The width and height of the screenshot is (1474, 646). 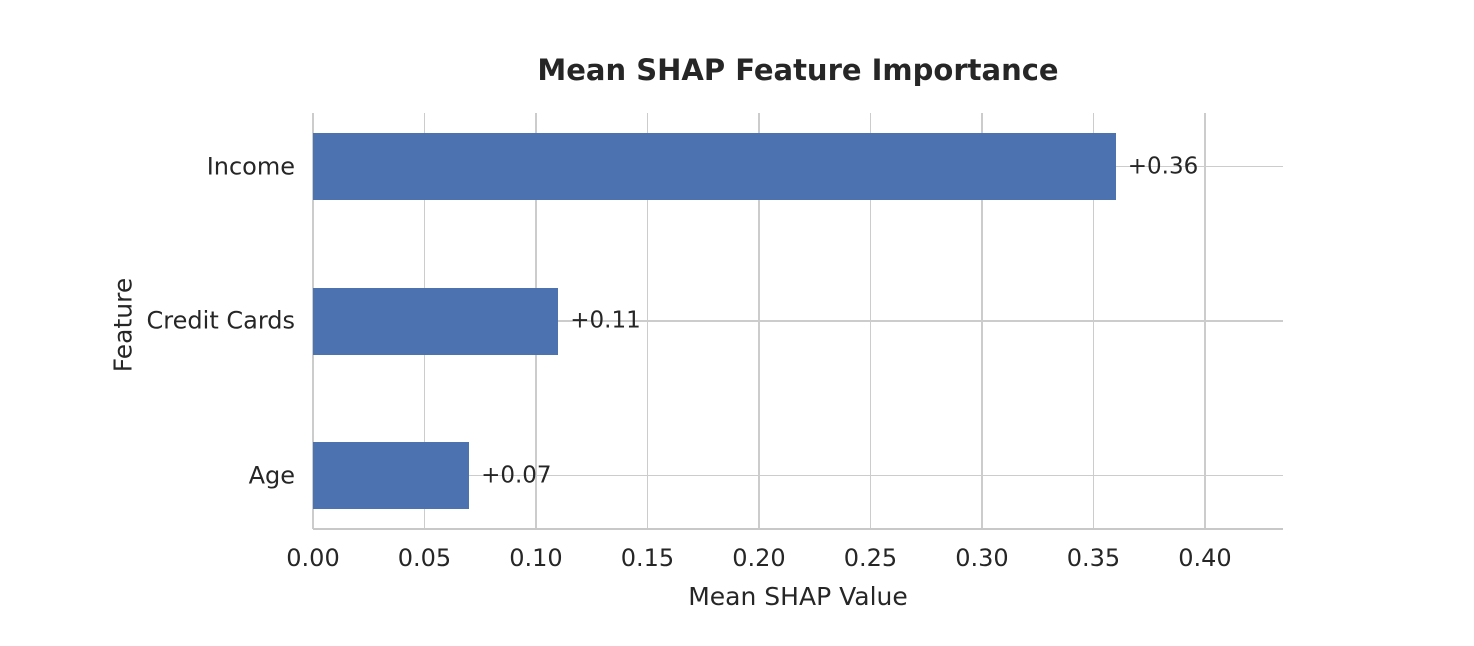 What do you see at coordinates (798, 70) in the screenshot?
I see `chart-title: Mean SHAP Feature Importance` at bounding box center [798, 70].